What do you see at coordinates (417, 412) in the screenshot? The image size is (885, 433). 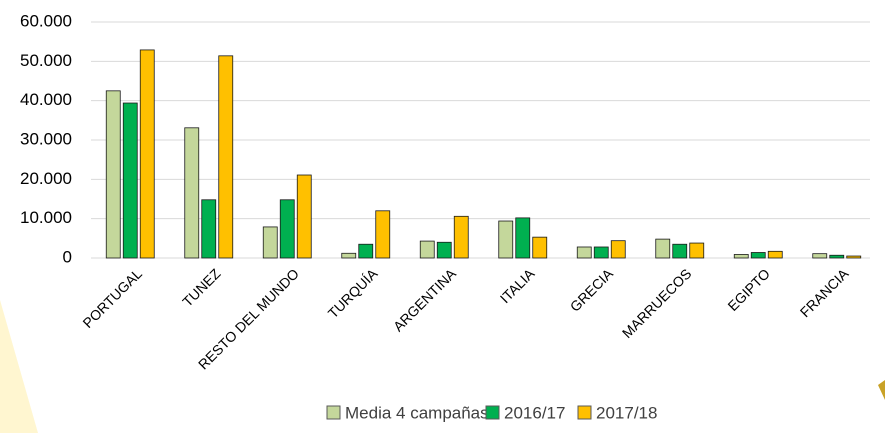 I see `legend-label: Media 4 campañas` at bounding box center [417, 412].